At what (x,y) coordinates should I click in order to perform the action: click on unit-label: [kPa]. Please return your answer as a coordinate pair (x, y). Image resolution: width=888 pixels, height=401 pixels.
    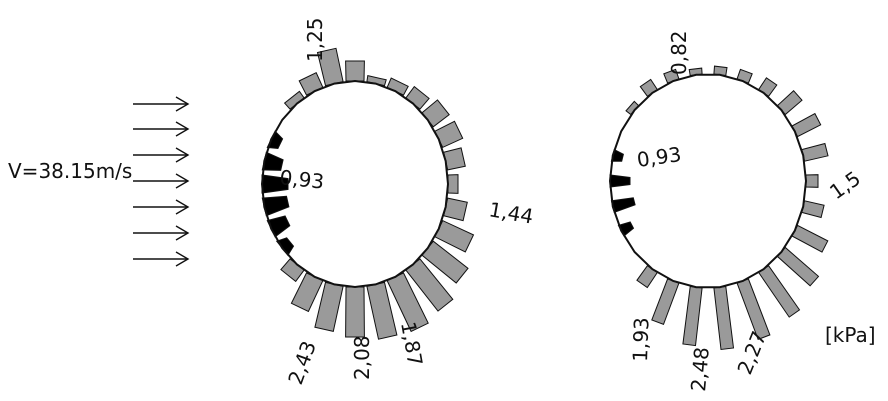
    Looking at the image, I should click on (850, 335).